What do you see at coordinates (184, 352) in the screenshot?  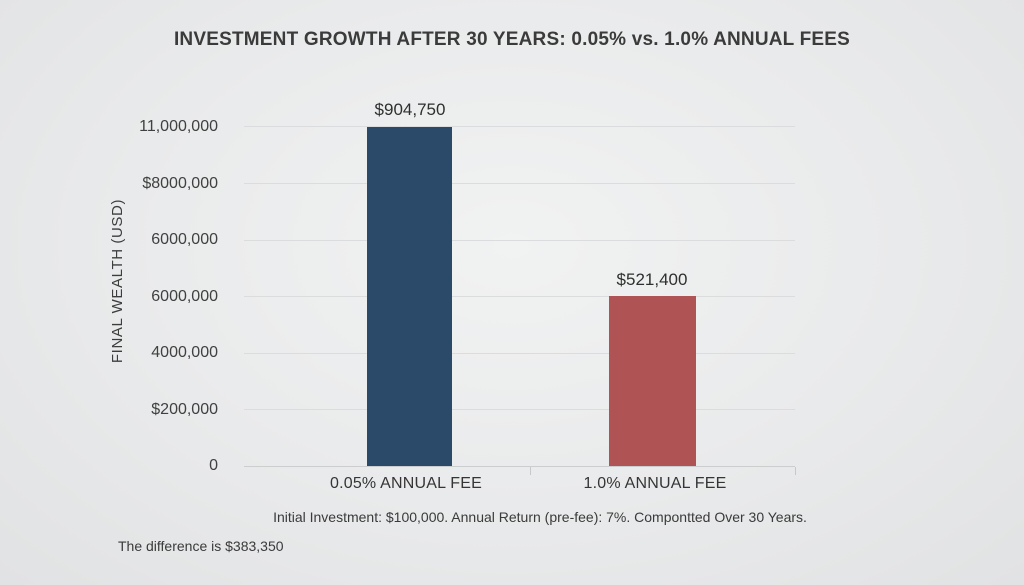 I see `y-tick-label: 4000,000` at bounding box center [184, 352].